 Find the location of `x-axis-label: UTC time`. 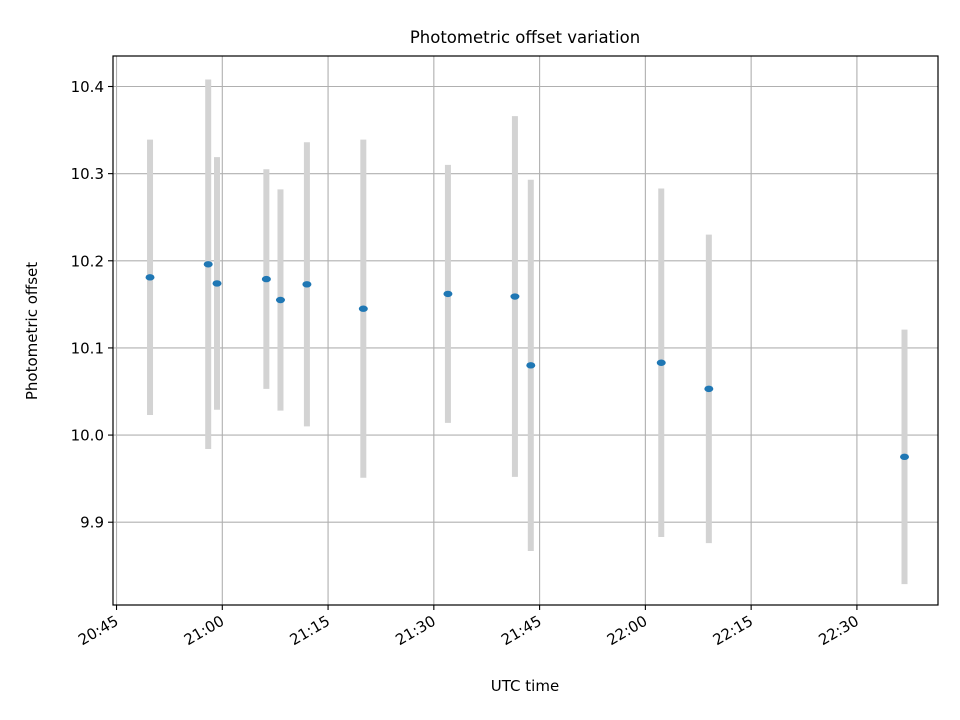

x-axis-label: UTC time is located at coordinates (525, 686).